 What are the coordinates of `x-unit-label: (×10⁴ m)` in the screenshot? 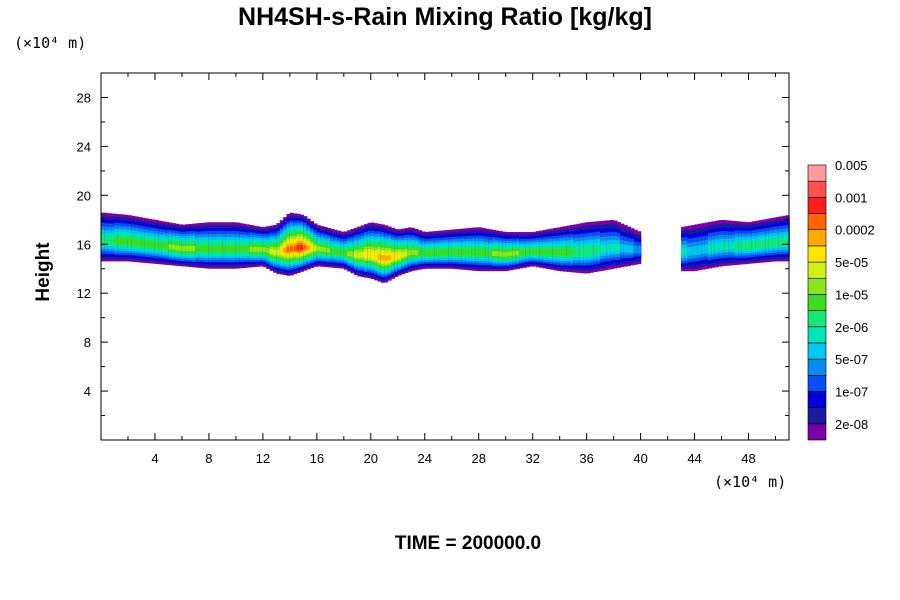 It's located at (750, 482).